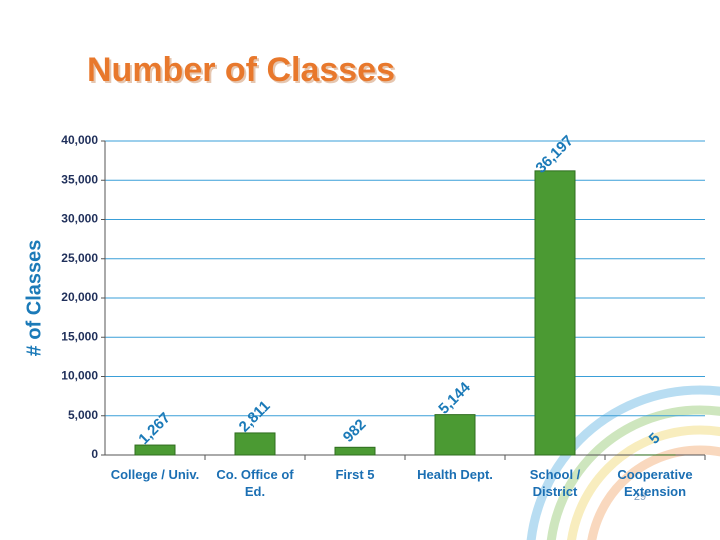  I want to click on y-axis-label: # of Classes, so click(34, 298).